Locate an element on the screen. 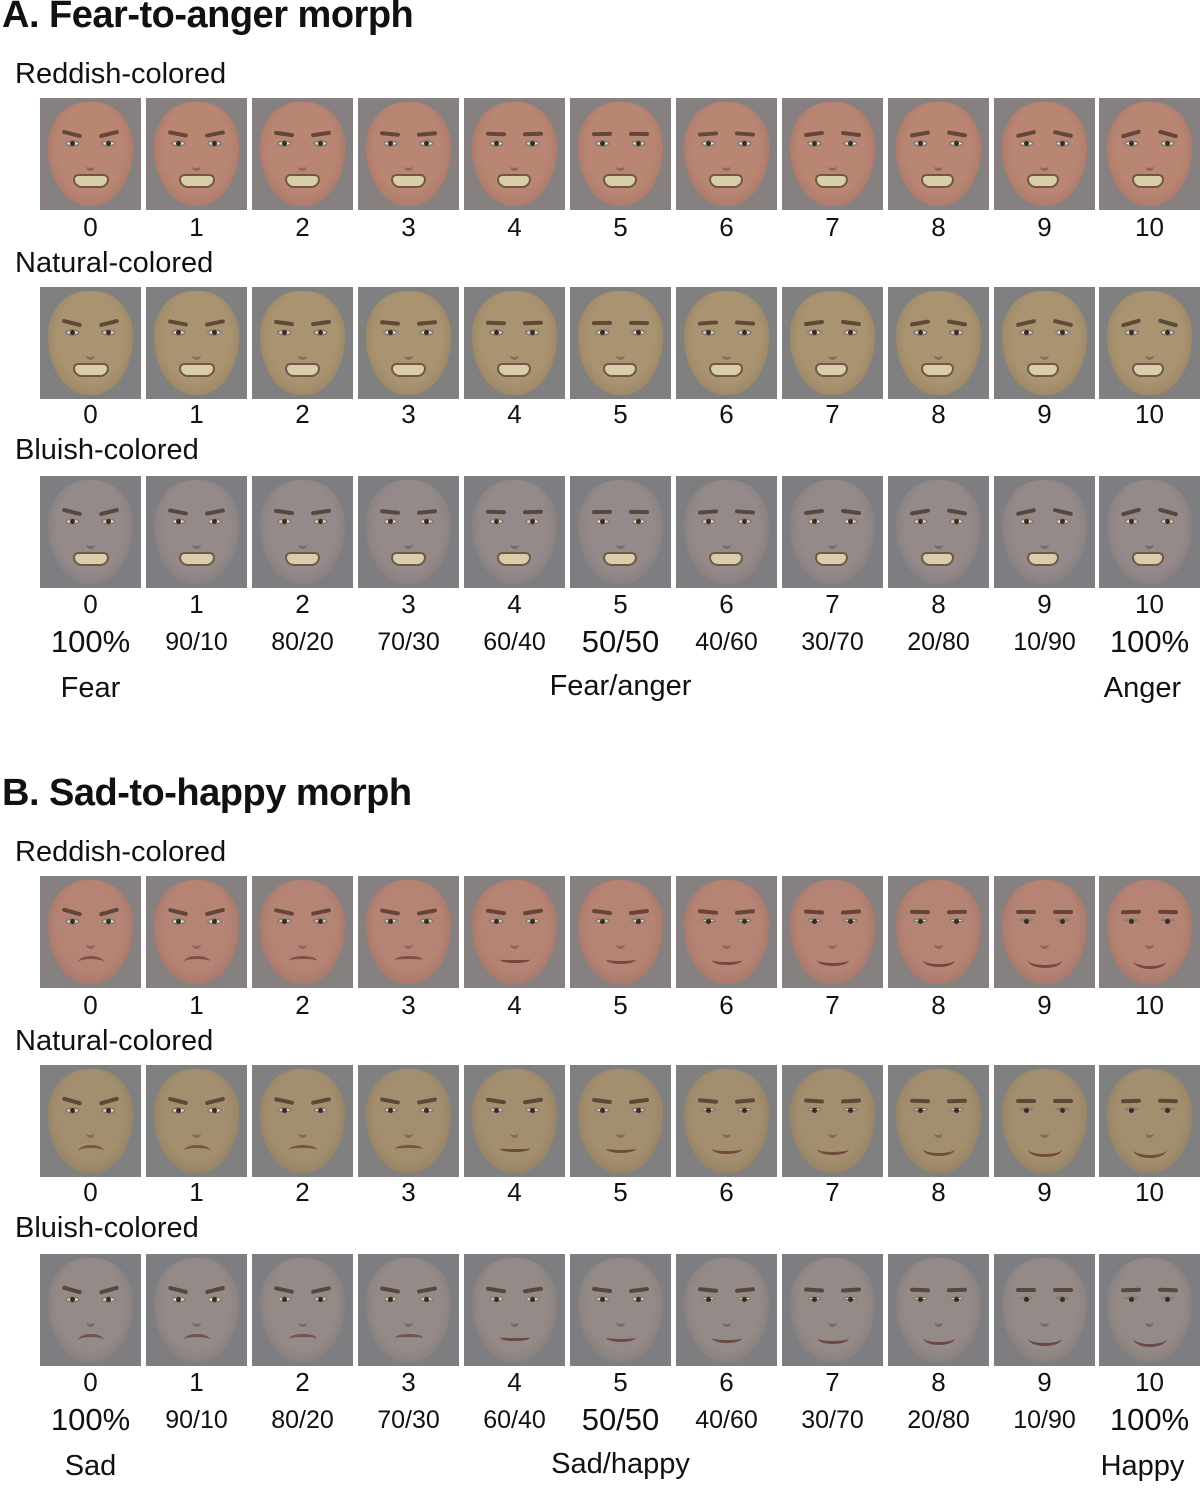  morph-ratio: 10/90 is located at coordinates (1044, 1420).